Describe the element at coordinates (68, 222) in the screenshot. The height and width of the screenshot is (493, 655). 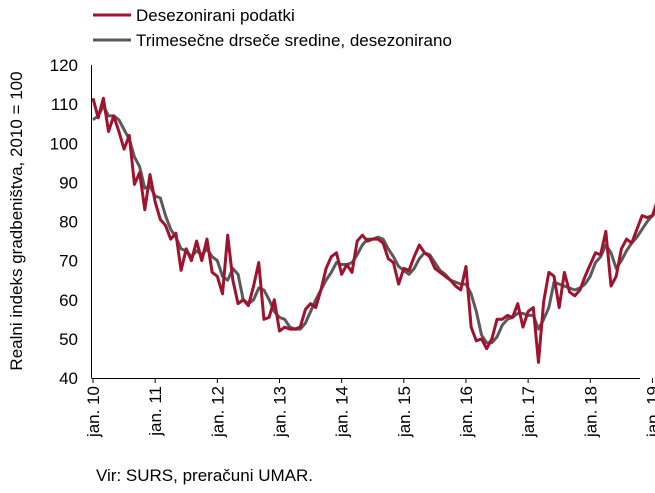
I see `y-tick-label: 80` at that location.